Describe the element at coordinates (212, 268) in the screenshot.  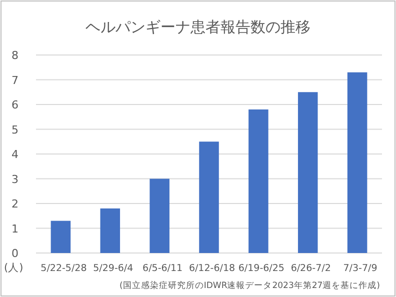
I see `x-tick-label: 6/12-6/18` at that location.